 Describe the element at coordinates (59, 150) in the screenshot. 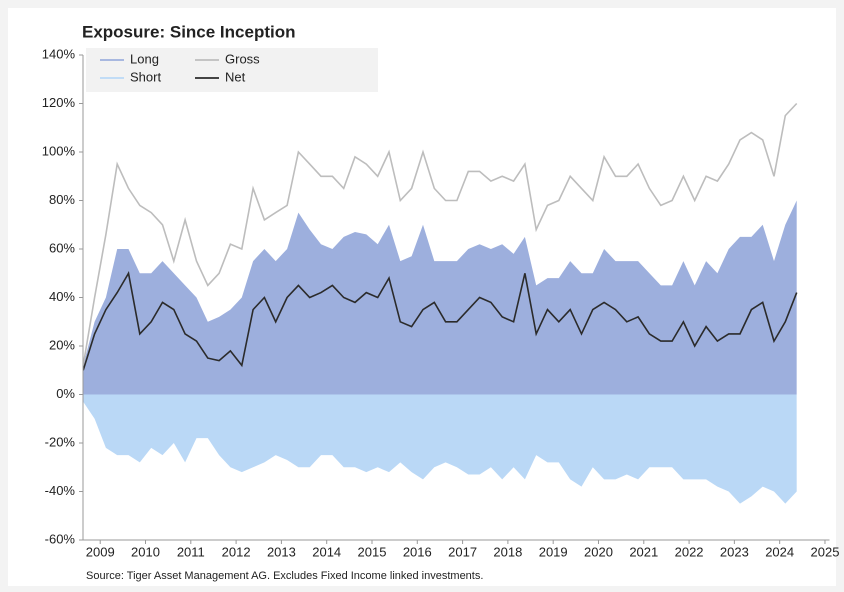

I see `y-tick-label: 100%` at that location.